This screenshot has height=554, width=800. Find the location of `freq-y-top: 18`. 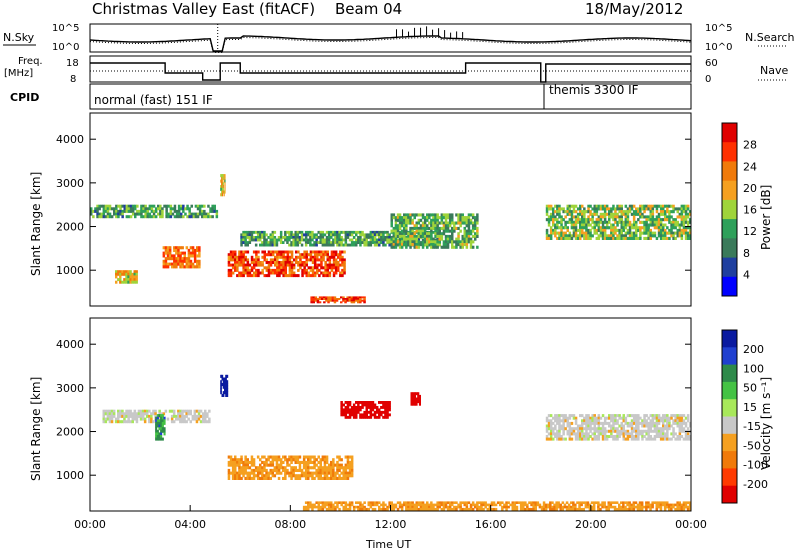

freq-y-top: 18 is located at coordinates (72, 63).